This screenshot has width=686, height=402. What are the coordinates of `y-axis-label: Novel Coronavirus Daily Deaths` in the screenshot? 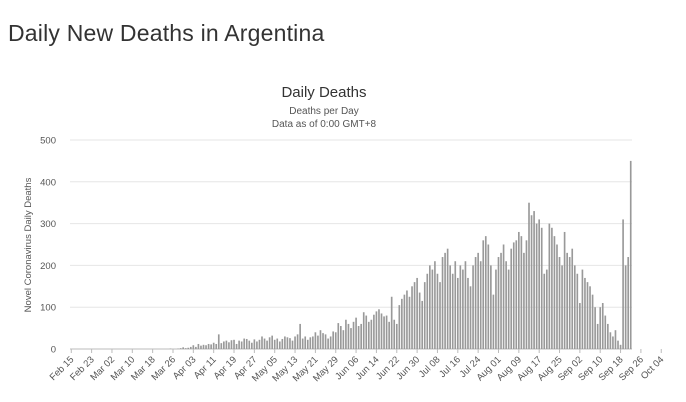 It's located at (28, 244).